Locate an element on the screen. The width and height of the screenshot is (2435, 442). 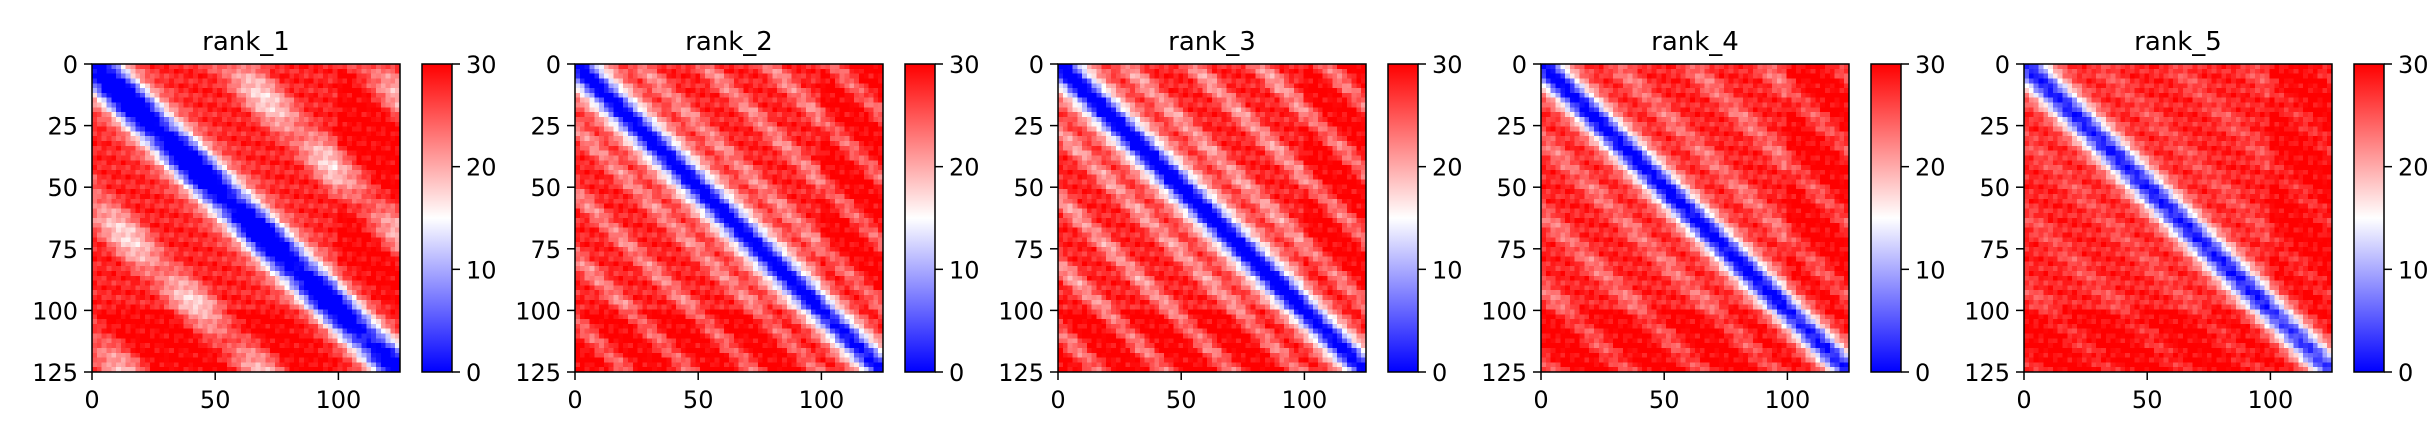
panel-title: rank_5 is located at coordinates (2178, 42).